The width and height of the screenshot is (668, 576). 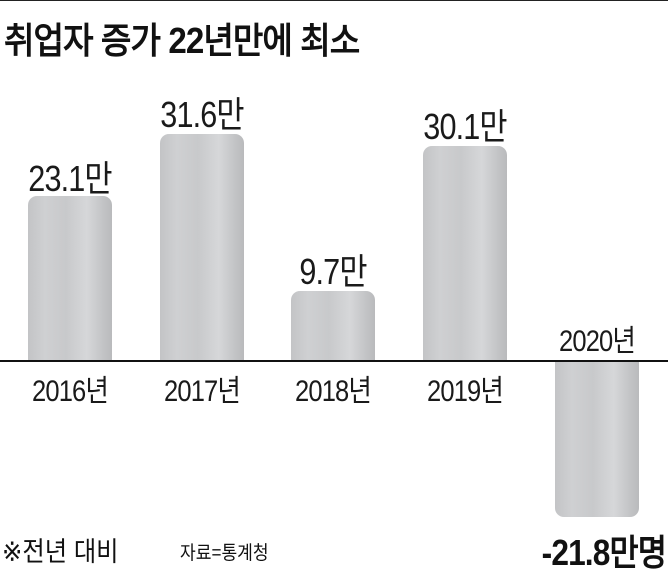 I want to click on bar-value-label-2018: 9.7만, so click(x=333, y=271).